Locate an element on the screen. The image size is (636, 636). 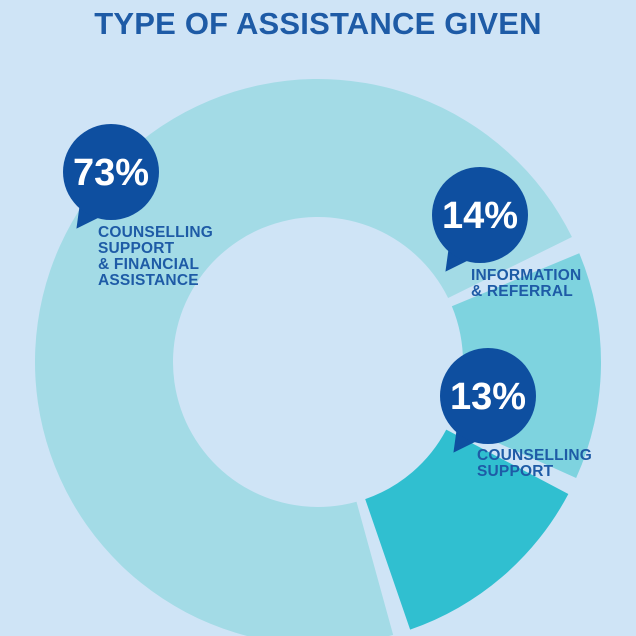
pin-14-circle is located at coordinates (480, 215).